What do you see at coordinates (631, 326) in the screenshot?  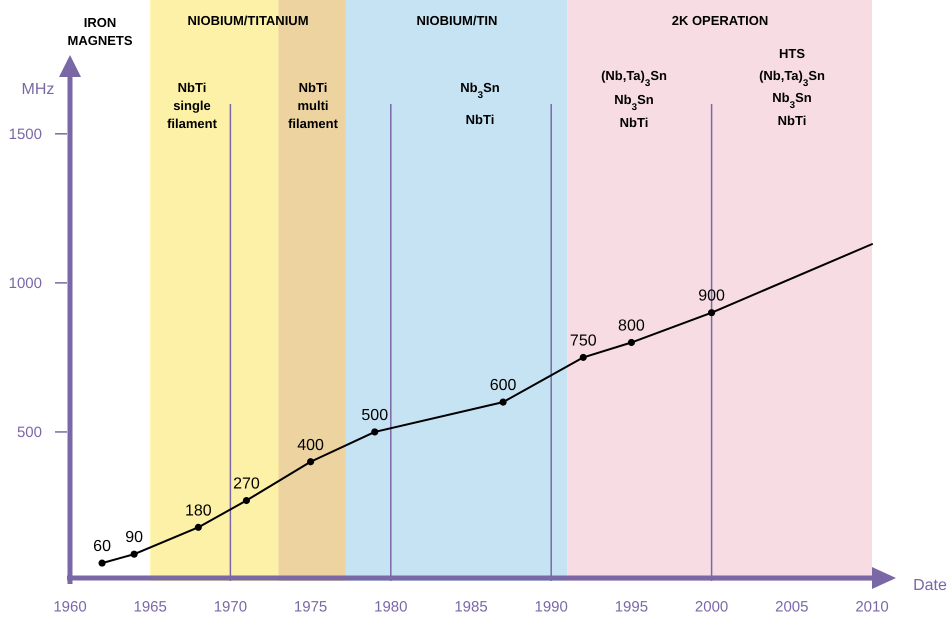 I see `data-label: 800` at bounding box center [631, 326].